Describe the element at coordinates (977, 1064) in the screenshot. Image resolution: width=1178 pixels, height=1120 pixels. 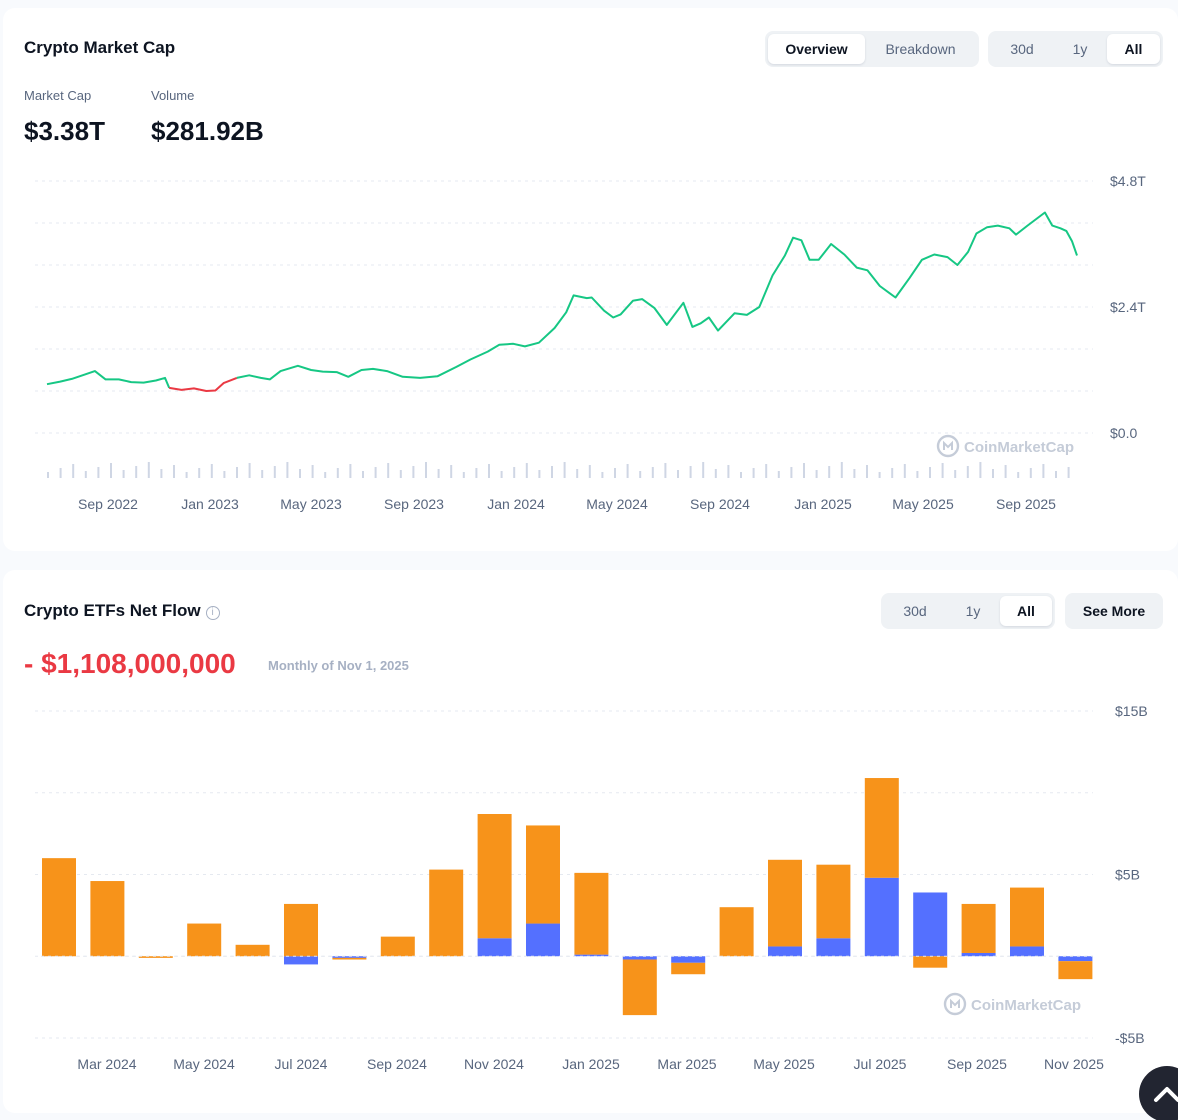
I see `x-tick-label: Sep 2025` at that location.